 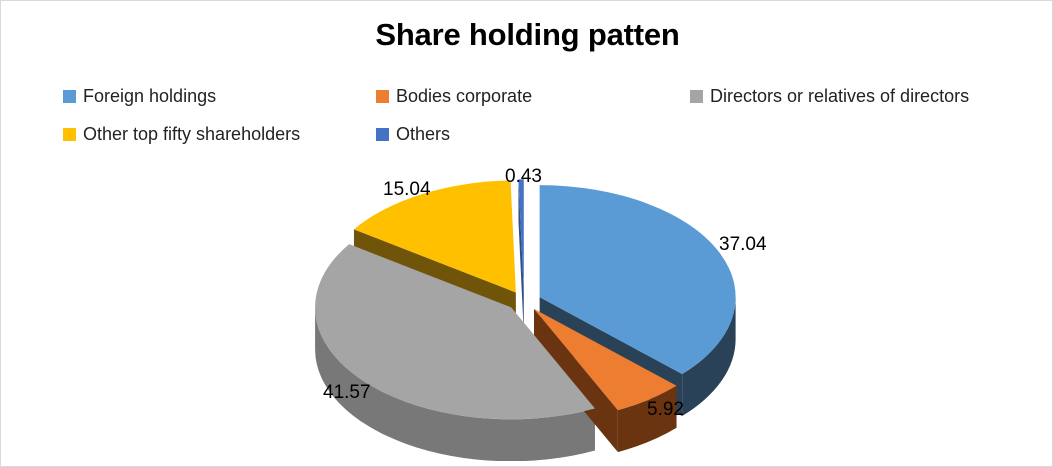 What do you see at coordinates (523, 176) in the screenshot?
I see `data-label-others: 0.43` at bounding box center [523, 176].